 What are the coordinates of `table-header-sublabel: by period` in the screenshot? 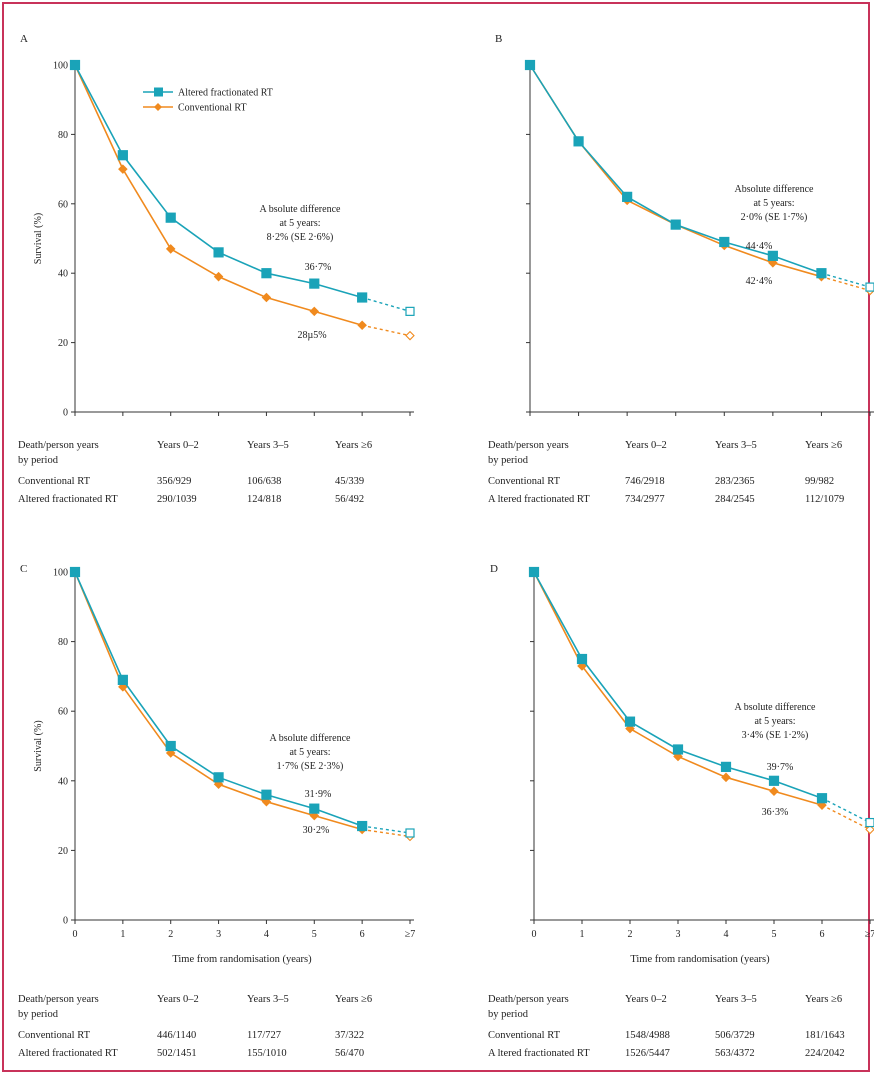 It's located at (508, 1014).